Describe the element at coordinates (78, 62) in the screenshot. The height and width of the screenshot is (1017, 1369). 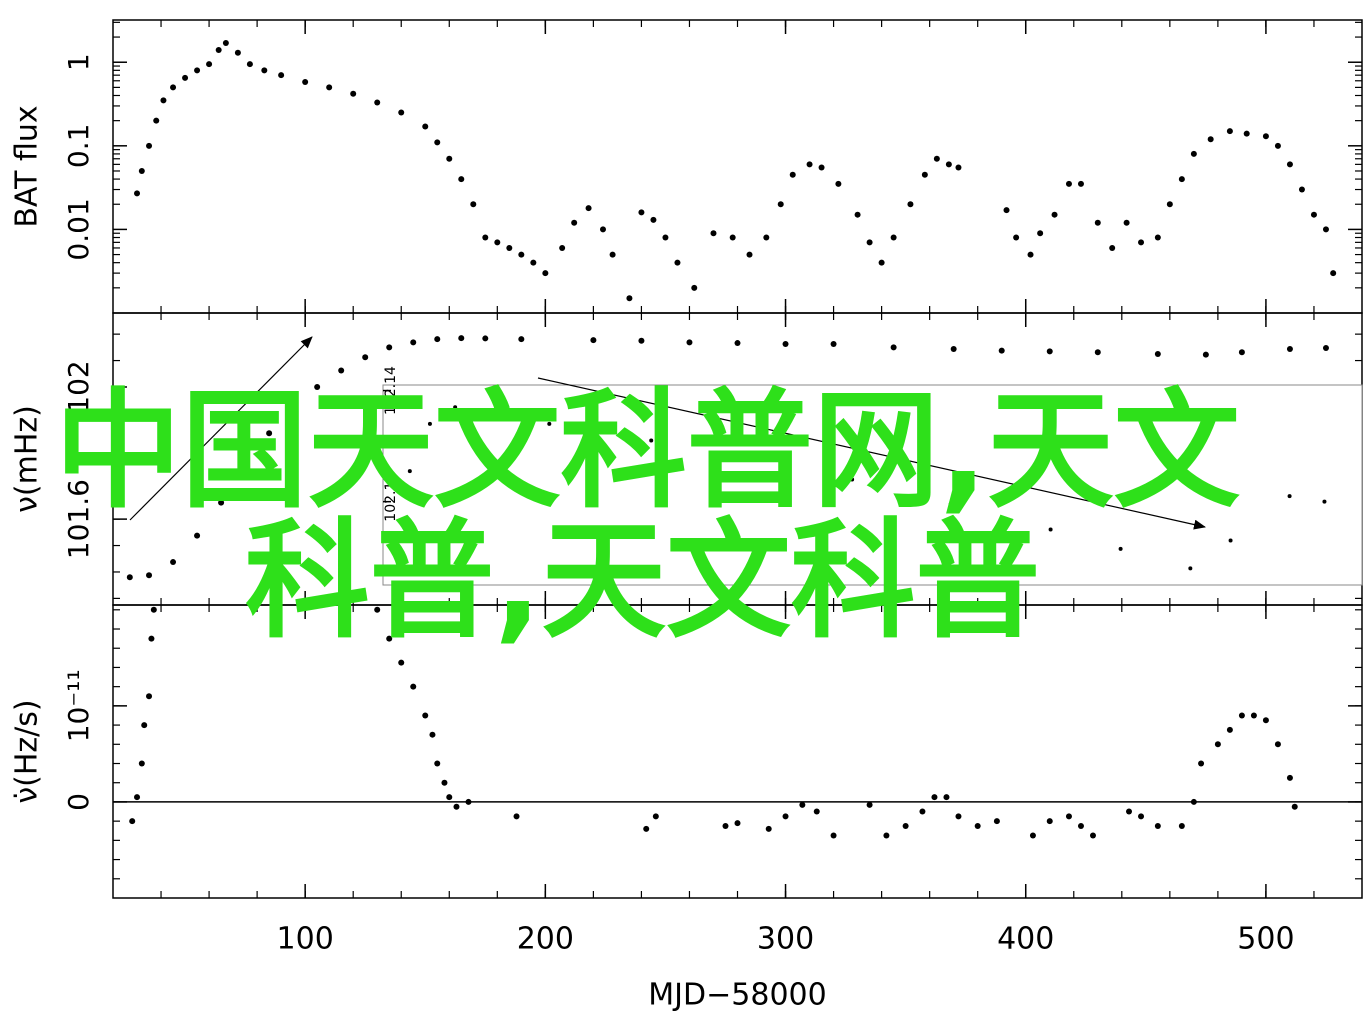
I see `y-tick-label: 1` at that location.